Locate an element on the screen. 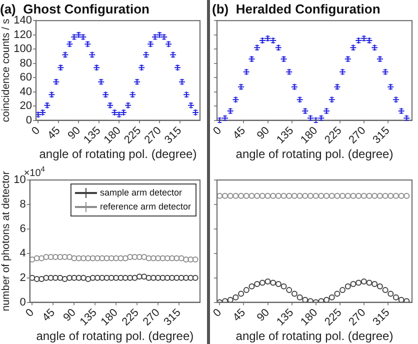 This screenshot has width=418, height=344. y-tick-label: 140 is located at coordinates (23, 20).